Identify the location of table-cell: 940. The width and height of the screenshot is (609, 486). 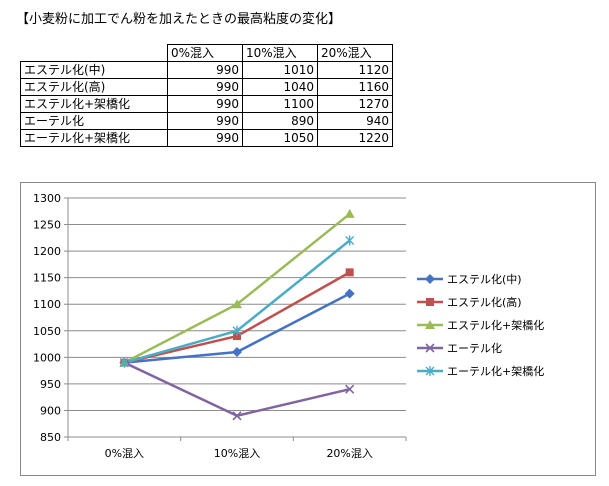
(355, 121).